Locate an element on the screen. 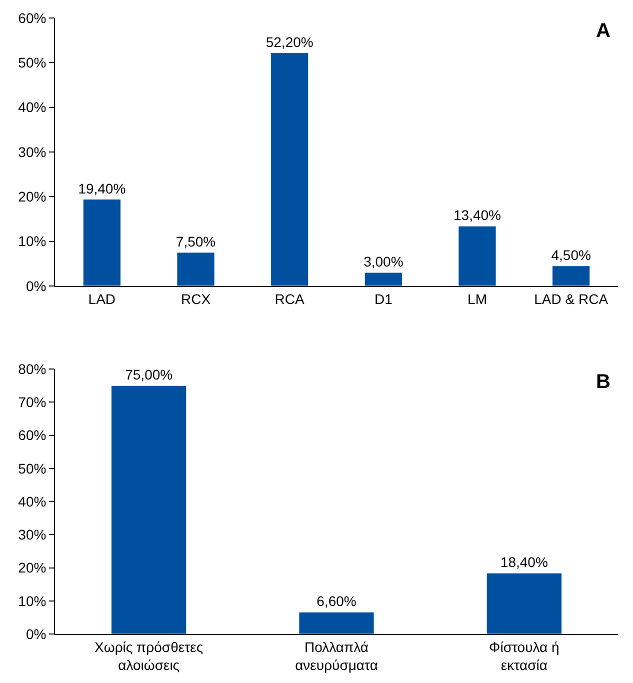 The image size is (633, 683). y-tick-label: 70% is located at coordinates (32, 402).